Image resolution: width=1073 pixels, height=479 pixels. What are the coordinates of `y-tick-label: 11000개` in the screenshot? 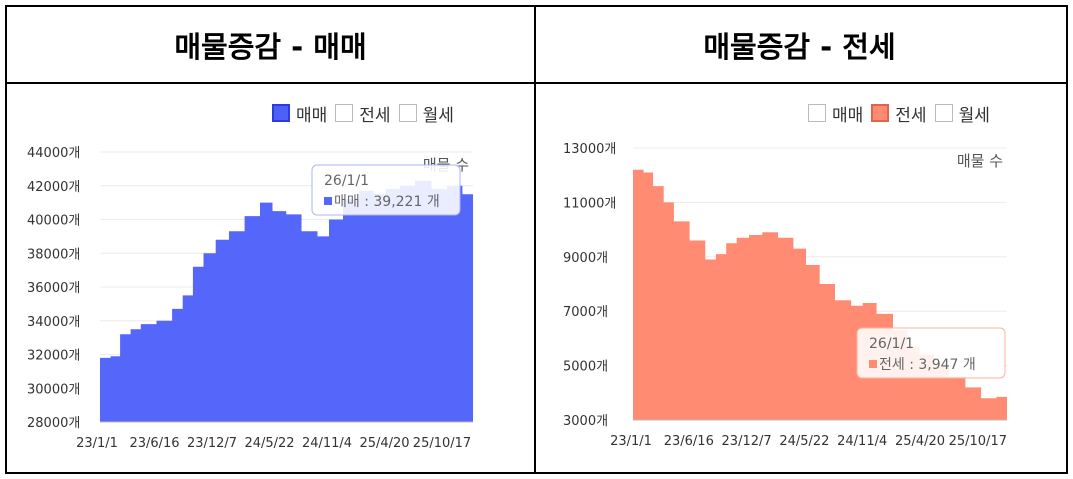 It's located at (589, 203).